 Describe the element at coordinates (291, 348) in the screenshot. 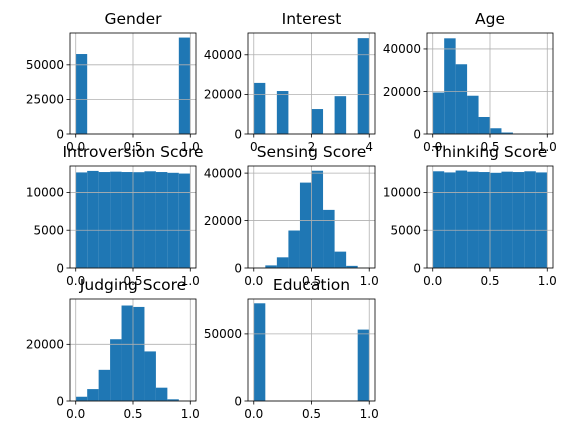

I see `subplot-education: 0.0 0.5 1.0 0 50000 Education` at that location.